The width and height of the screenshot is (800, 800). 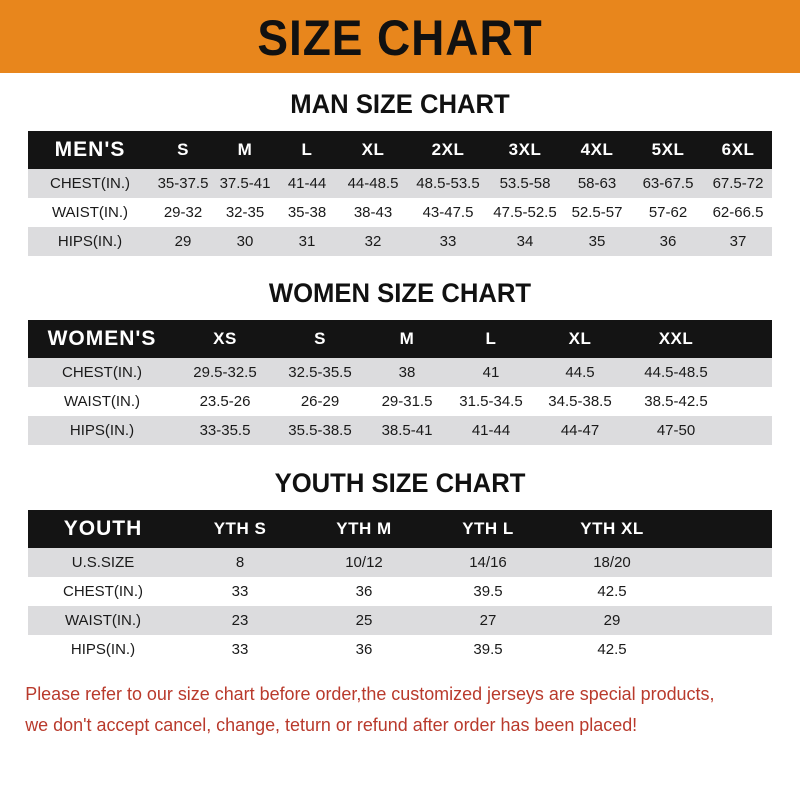 What do you see at coordinates (407, 372) in the screenshot?
I see `women-cell-0-2: 38` at bounding box center [407, 372].